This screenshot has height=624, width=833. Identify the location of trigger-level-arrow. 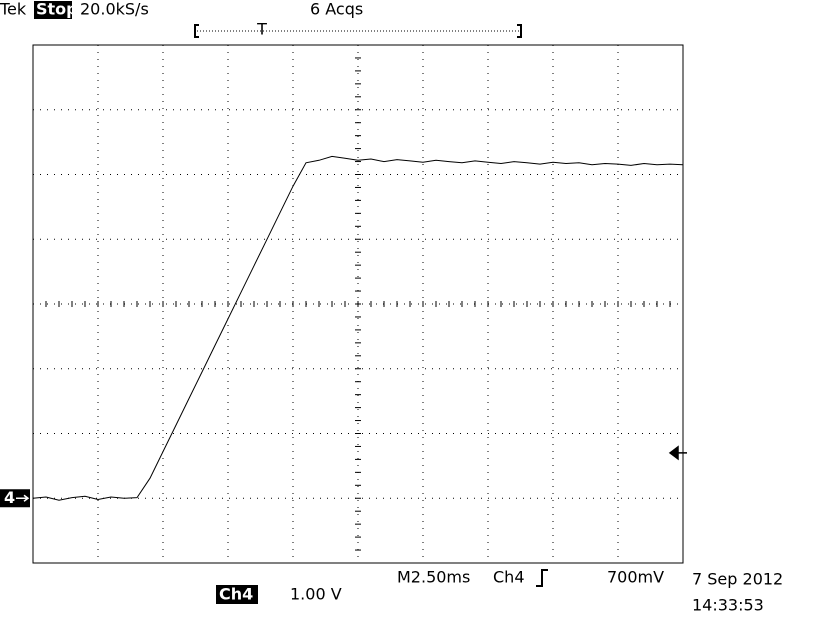
(677, 453).